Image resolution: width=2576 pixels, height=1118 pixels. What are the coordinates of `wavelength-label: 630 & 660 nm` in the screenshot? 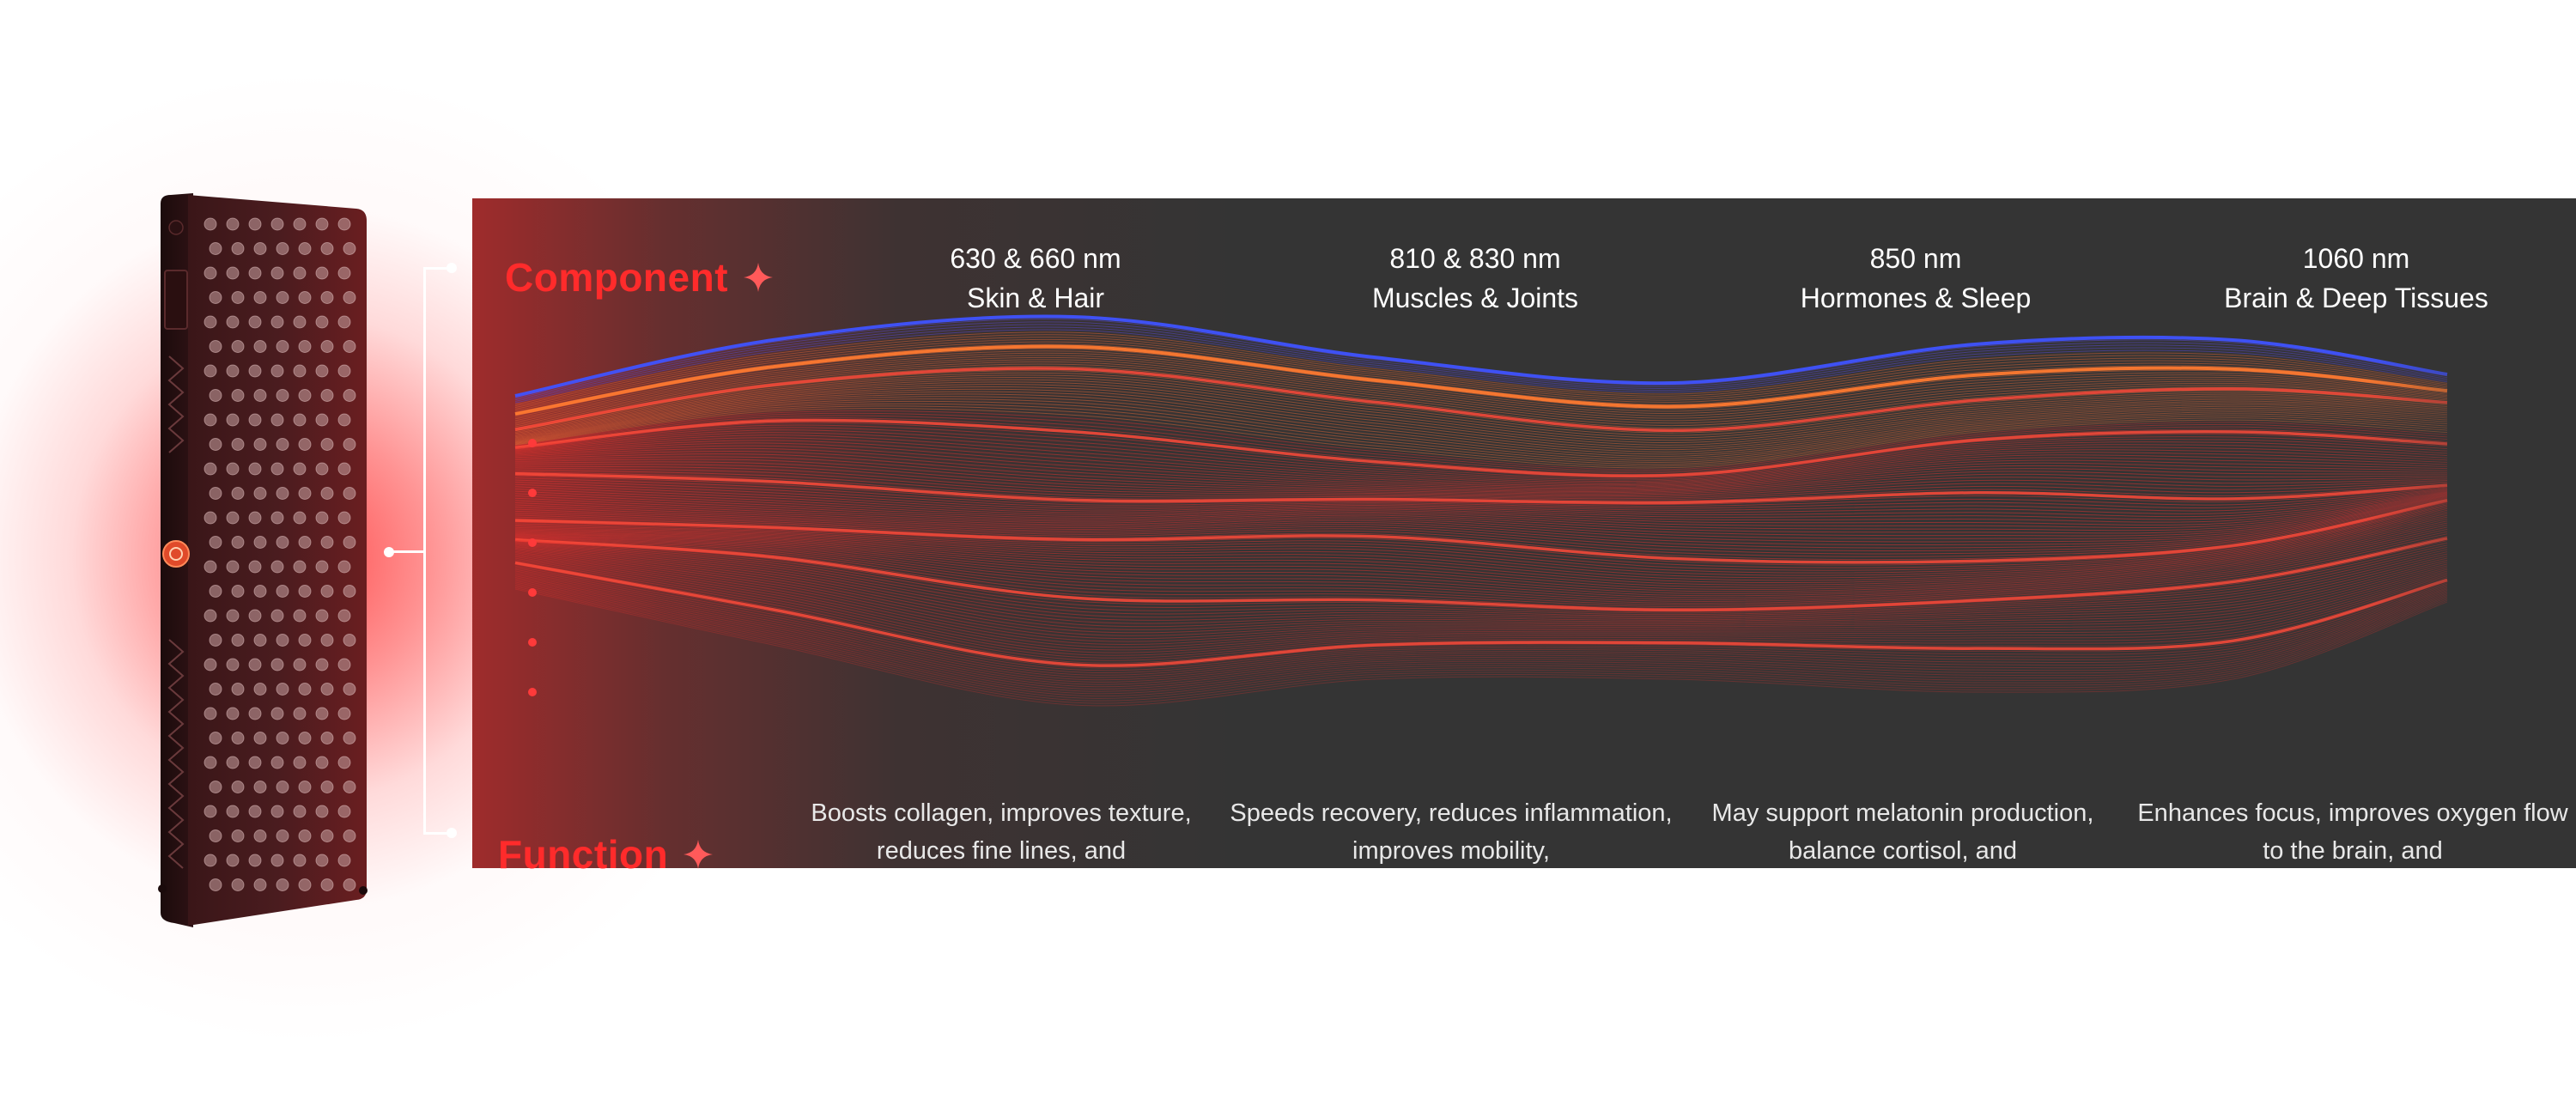 It's located at (1035, 258).